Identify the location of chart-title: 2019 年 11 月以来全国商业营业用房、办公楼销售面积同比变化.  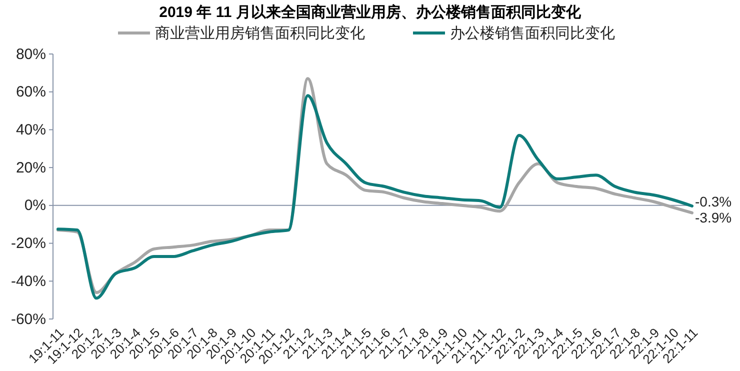
(370, 12).